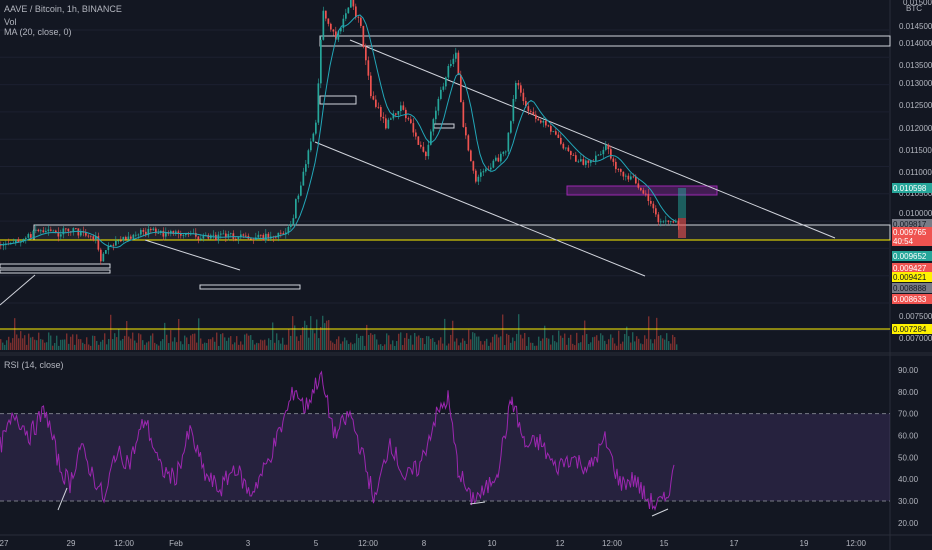 The height and width of the screenshot is (550, 932). Describe the element at coordinates (908, 523) in the screenshot. I see `rsi-tick-label: 20.00` at that location.